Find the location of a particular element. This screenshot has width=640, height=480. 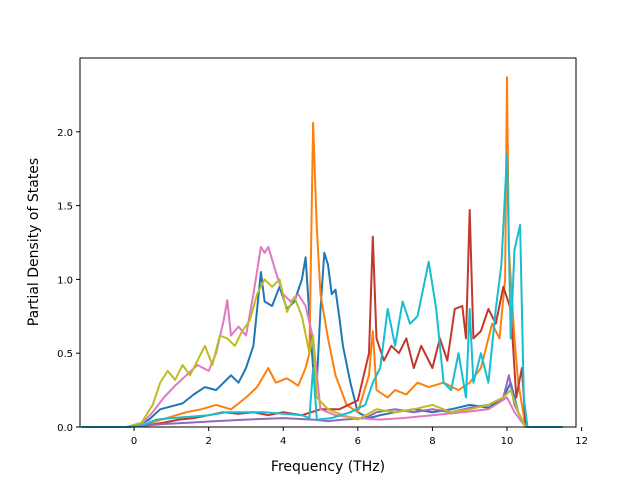

x-tick-label: 8 is located at coordinates (432, 441).